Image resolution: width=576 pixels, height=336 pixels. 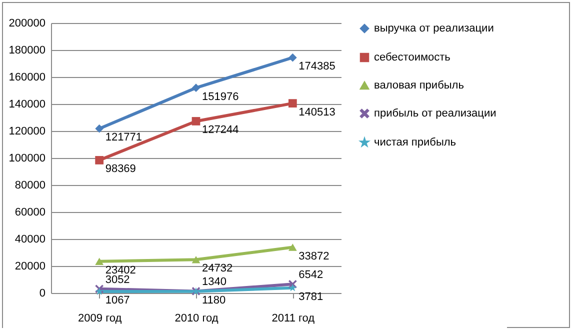 What do you see at coordinates (100, 318) in the screenshot?
I see `x-tick-label: 2009 год` at bounding box center [100, 318].